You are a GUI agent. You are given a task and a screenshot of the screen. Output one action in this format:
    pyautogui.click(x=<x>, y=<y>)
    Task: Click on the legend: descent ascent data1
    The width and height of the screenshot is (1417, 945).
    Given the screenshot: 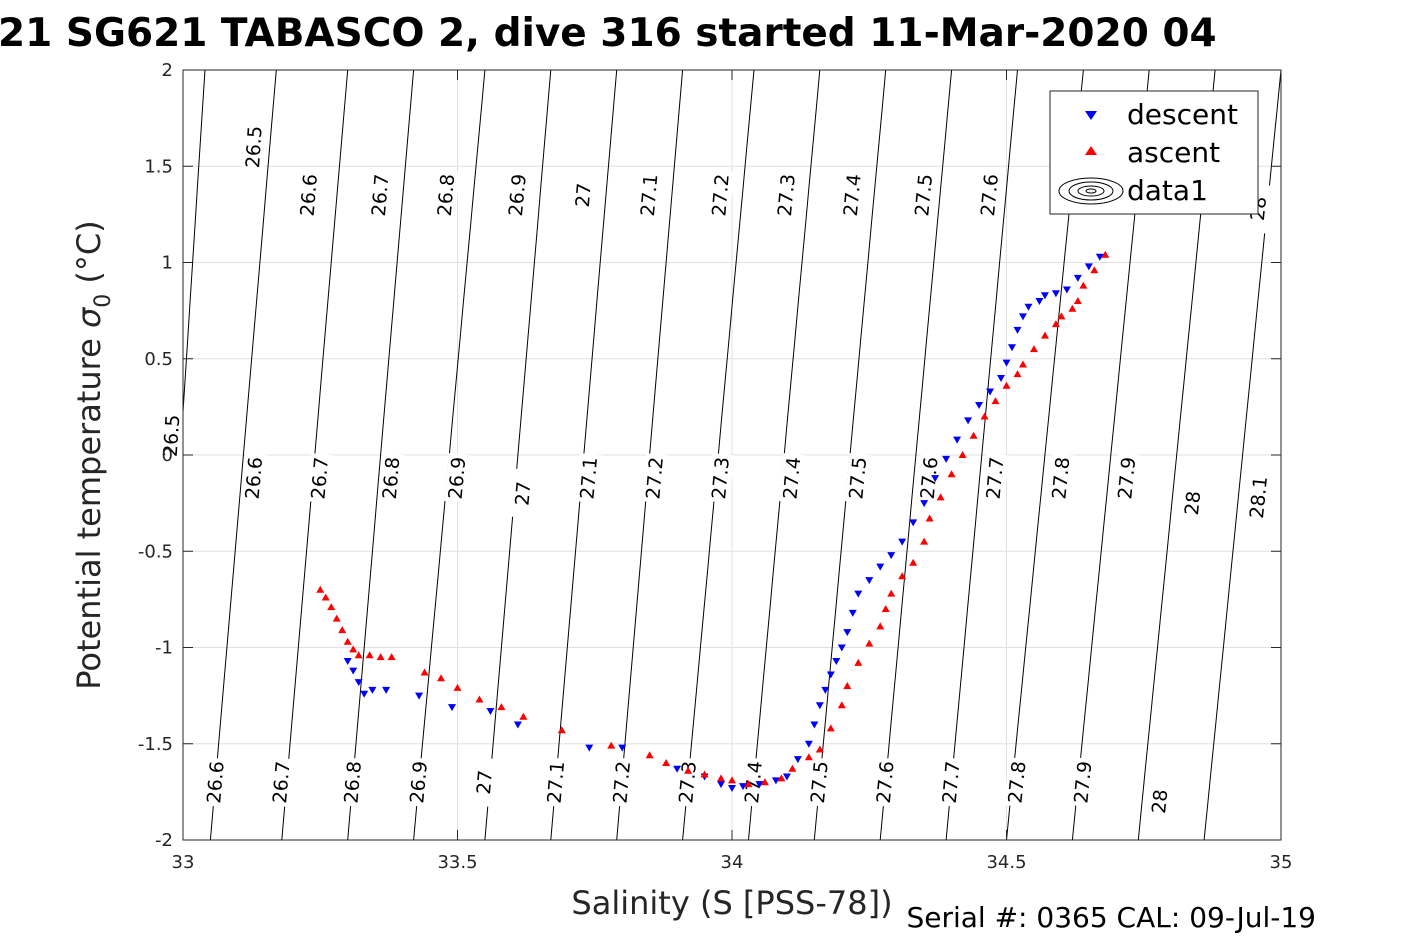 What is the action you would take?
    pyautogui.click(x=1154, y=152)
    